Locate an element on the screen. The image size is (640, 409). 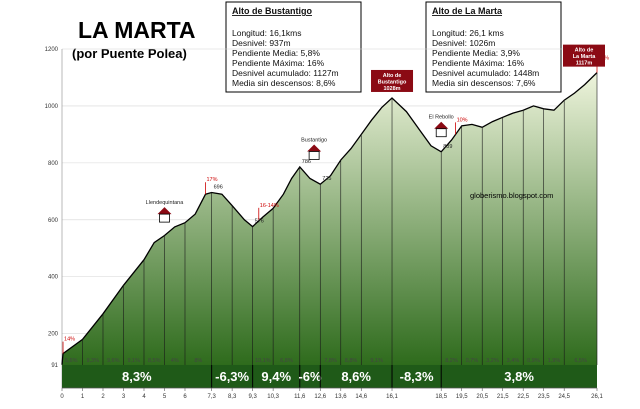
peak-label-line: Bustantigo is located at coordinates (392, 82).